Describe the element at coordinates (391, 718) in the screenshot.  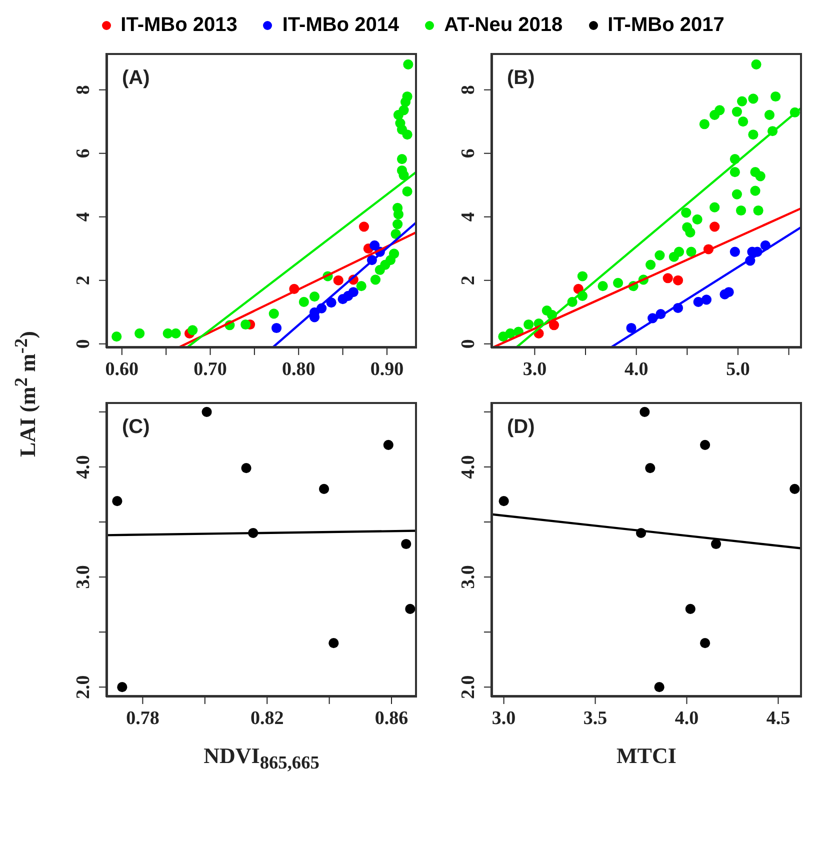
I see `x-tick-label: 0.86` at that location.